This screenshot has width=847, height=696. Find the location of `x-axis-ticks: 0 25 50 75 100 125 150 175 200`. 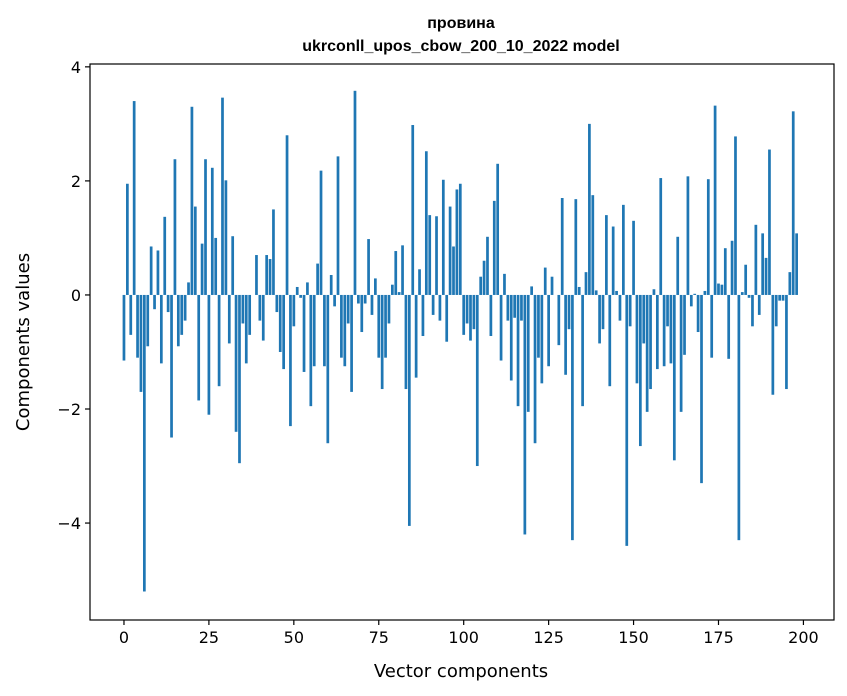

x-axis-ticks: 0 25 50 75 100 125 150 175 200 is located at coordinates (469, 633).